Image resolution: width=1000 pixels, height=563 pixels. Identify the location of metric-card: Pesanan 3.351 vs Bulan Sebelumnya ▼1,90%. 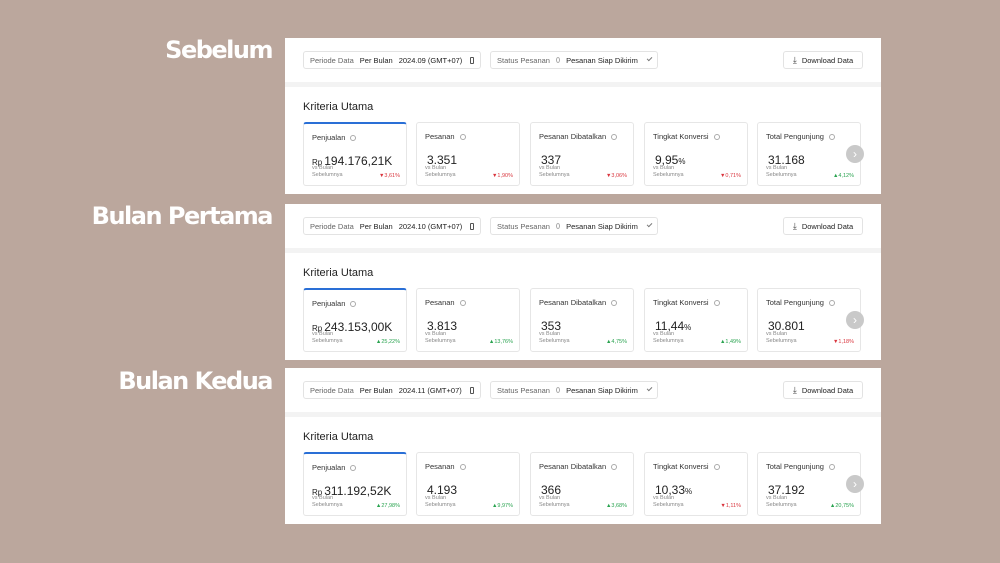
(468, 154).